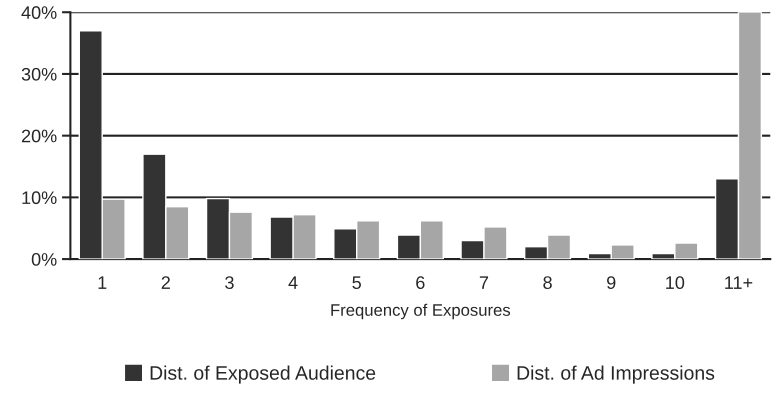 This screenshot has height=408, width=782. Describe the element at coordinates (356, 283) in the screenshot. I see `x-tick-label: 5` at that location.